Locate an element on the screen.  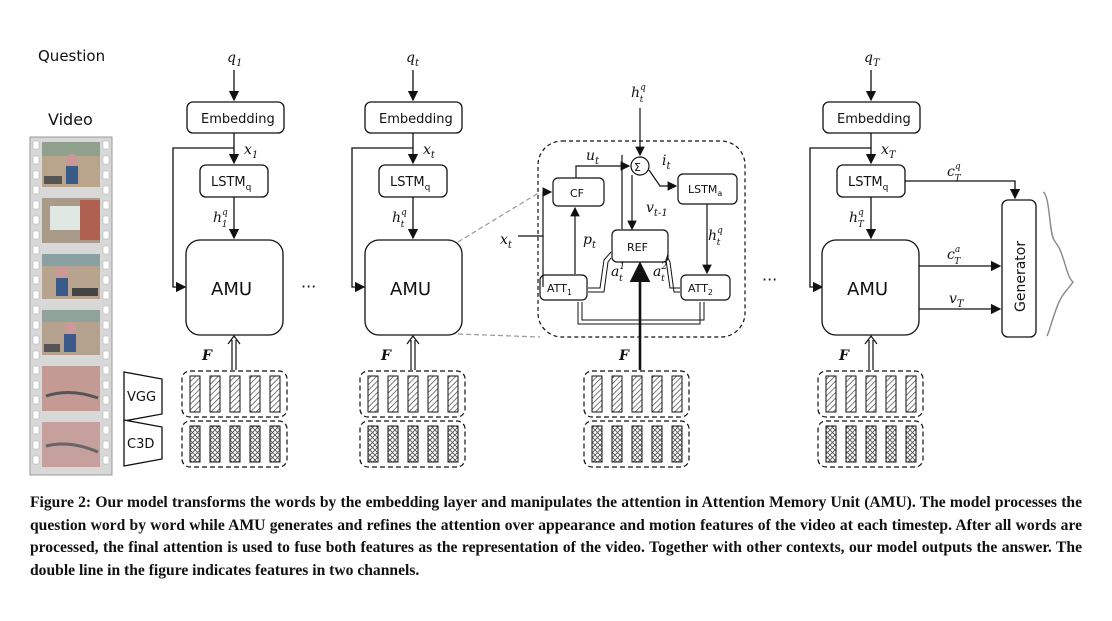
F-label-T: F is located at coordinates (844, 356).